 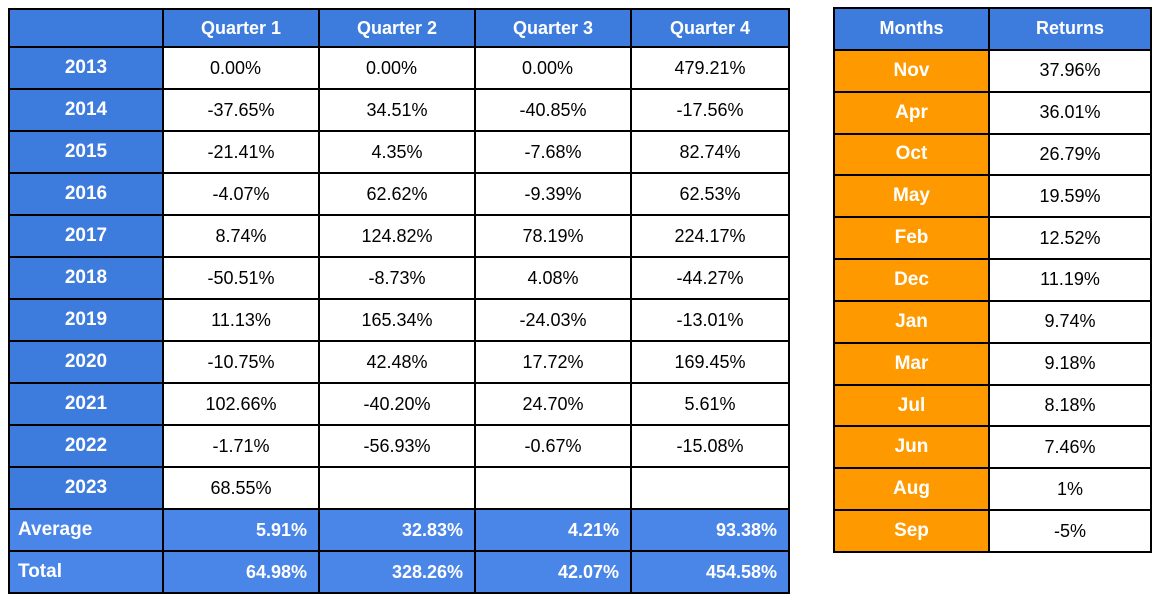 What do you see at coordinates (397, 152) in the screenshot?
I see `value-cell: 4.35%` at bounding box center [397, 152].